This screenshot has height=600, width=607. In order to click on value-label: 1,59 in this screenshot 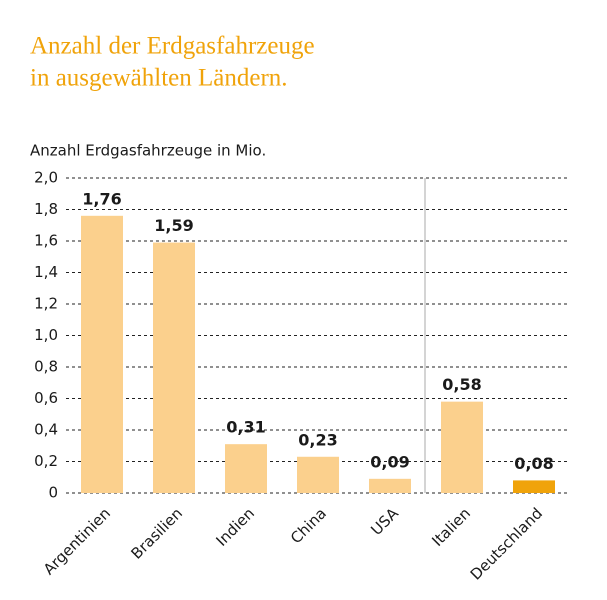, I will do `click(173, 225)`.